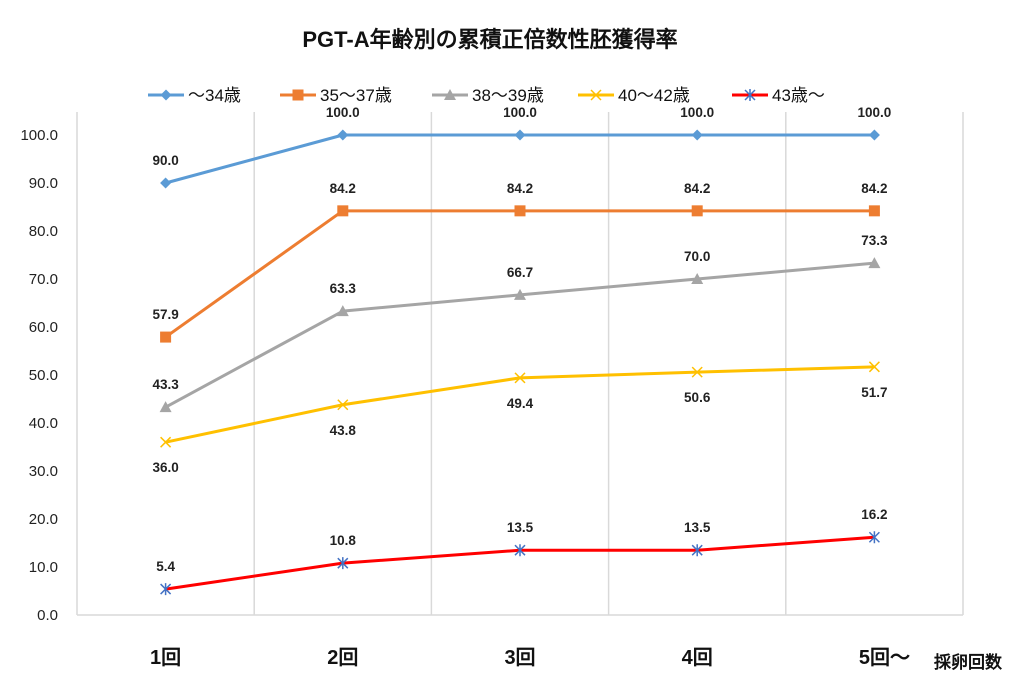 The width and height of the screenshot is (1024, 687). I want to click on legend-label: 40～42歳, so click(654, 95).